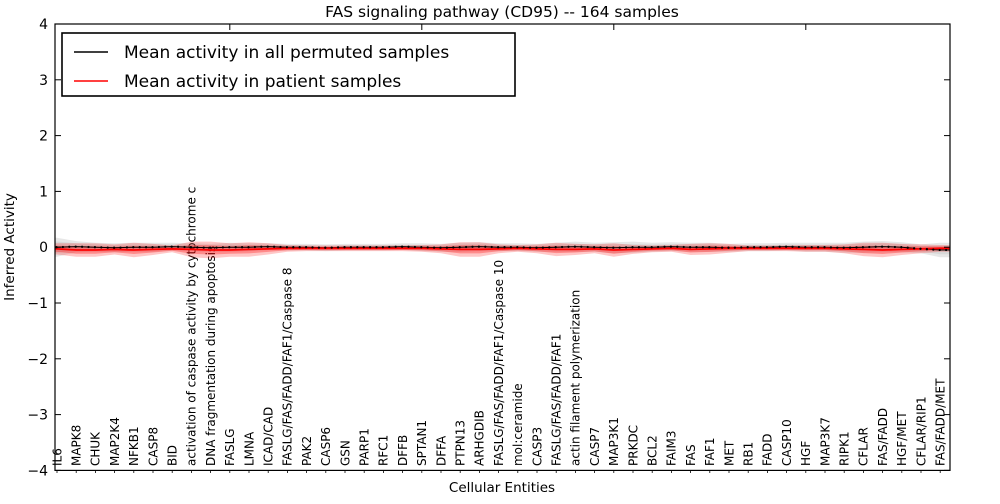 The height and width of the screenshot is (504, 1000). I want to click on y-tick-label: −2, so click(37, 360).